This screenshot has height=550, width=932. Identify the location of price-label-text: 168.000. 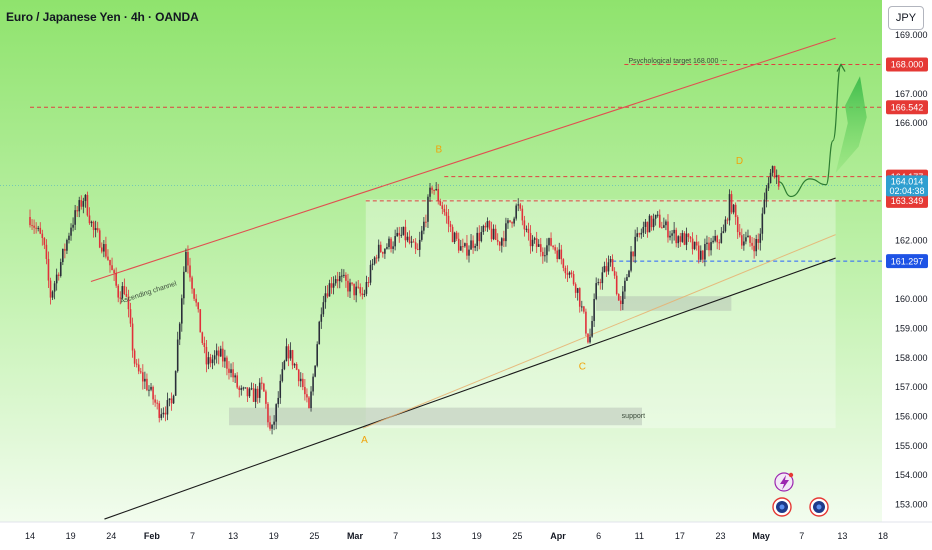
(907, 65).